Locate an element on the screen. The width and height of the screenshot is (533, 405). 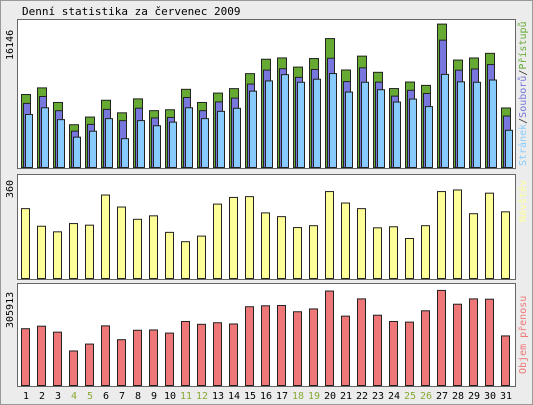
day-label-12: 12 is located at coordinates (202, 396).